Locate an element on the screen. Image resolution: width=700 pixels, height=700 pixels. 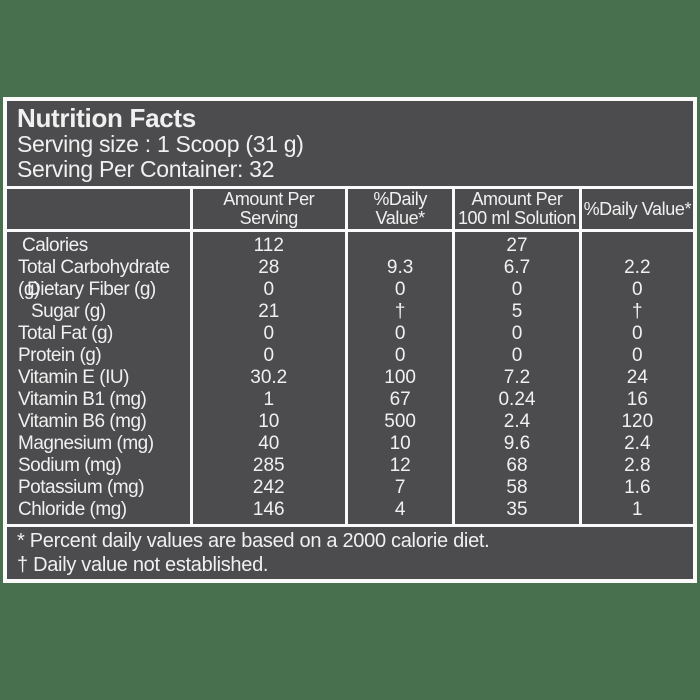
daily-value-100ml-column: 2.2 0 † 0 0 24 16 120 2.4 2.8 1.6 1 is located at coordinates (637, 378).